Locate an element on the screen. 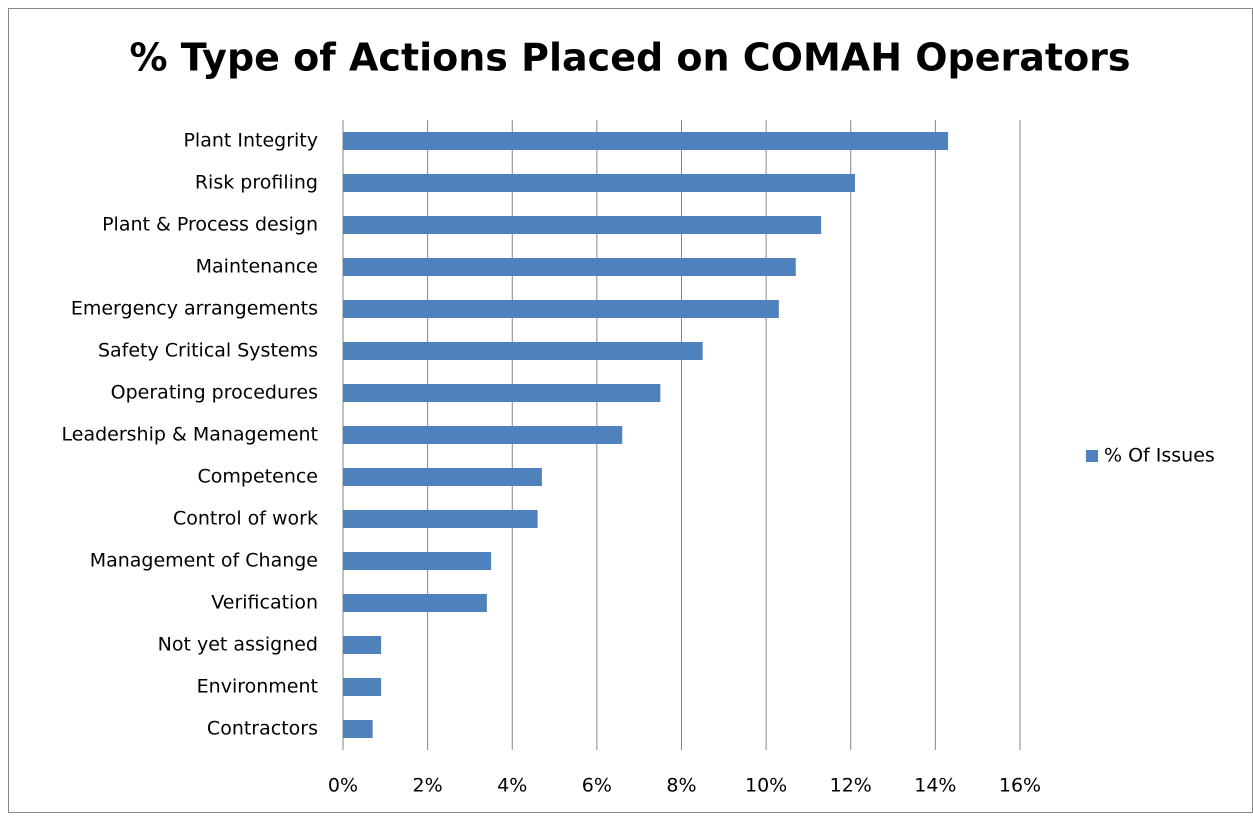 The width and height of the screenshot is (1253, 817). y-tick-label: Risk profiling is located at coordinates (256, 183).